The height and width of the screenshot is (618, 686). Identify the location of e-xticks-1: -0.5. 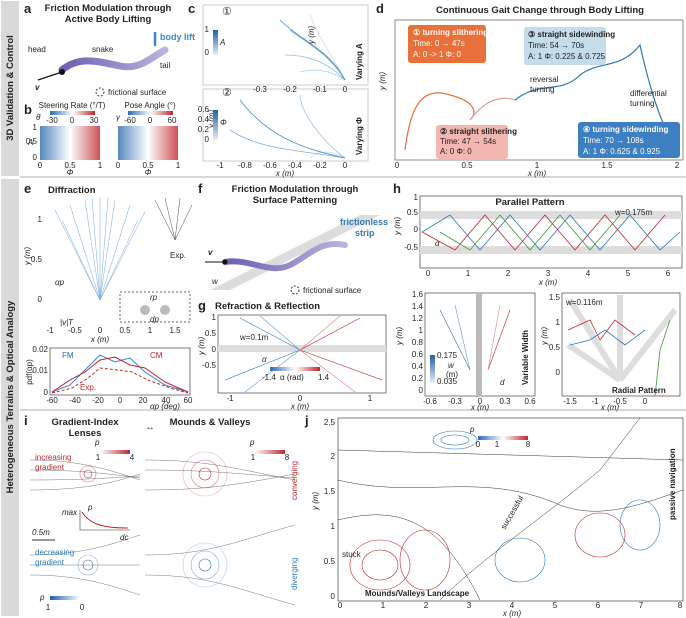
(75, 330).